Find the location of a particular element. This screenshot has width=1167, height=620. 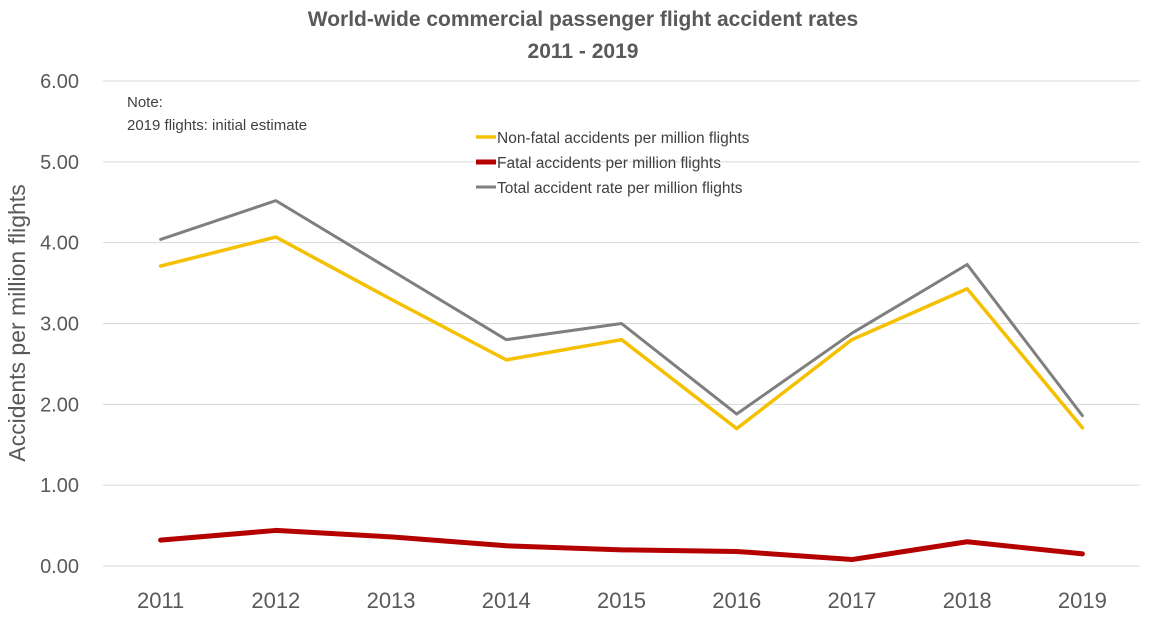

y-tick-label: 0.00 is located at coordinates (59, 567).